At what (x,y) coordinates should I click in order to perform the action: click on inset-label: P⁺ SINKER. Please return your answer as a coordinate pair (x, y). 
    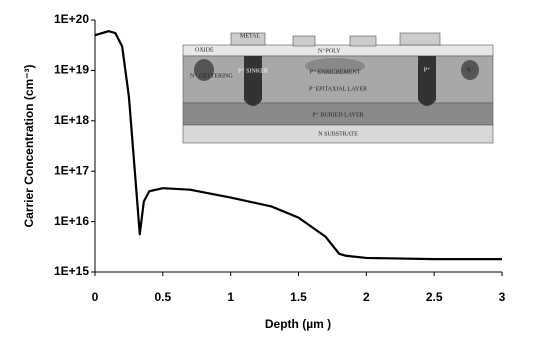
    Looking at the image, I should click on (253, 70).